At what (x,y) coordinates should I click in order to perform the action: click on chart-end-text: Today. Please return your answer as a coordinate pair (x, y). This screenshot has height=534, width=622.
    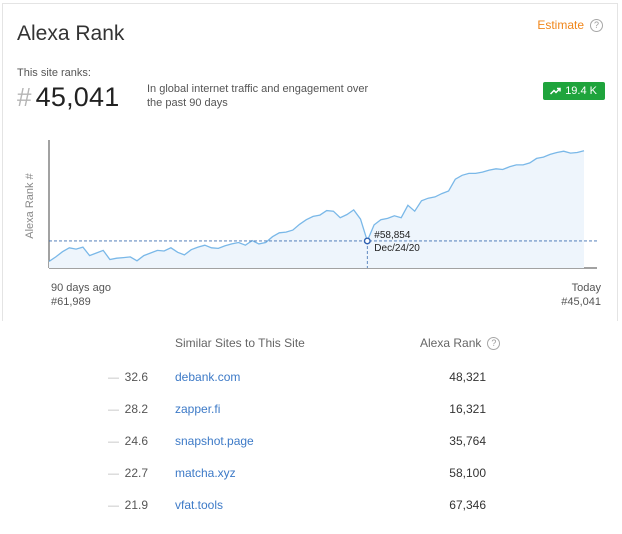
    Looking at the image, I should click on (586, 288).